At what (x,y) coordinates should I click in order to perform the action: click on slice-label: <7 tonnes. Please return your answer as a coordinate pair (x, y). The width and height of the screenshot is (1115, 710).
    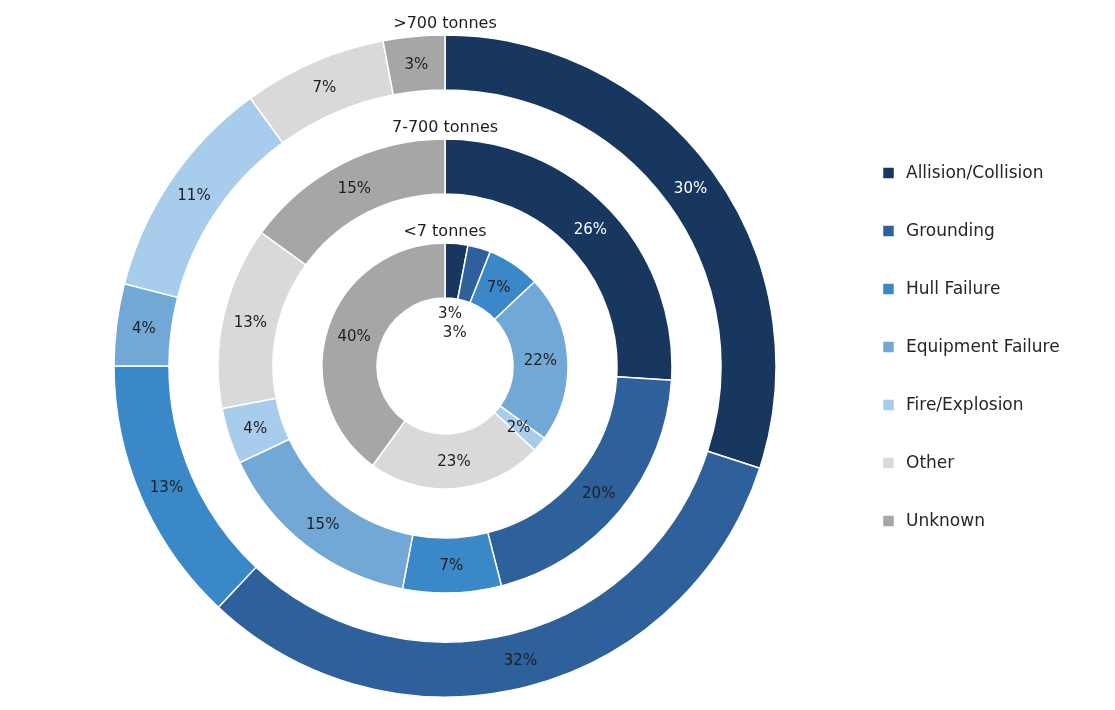
    Looking at the image, I should click on (445, 230).